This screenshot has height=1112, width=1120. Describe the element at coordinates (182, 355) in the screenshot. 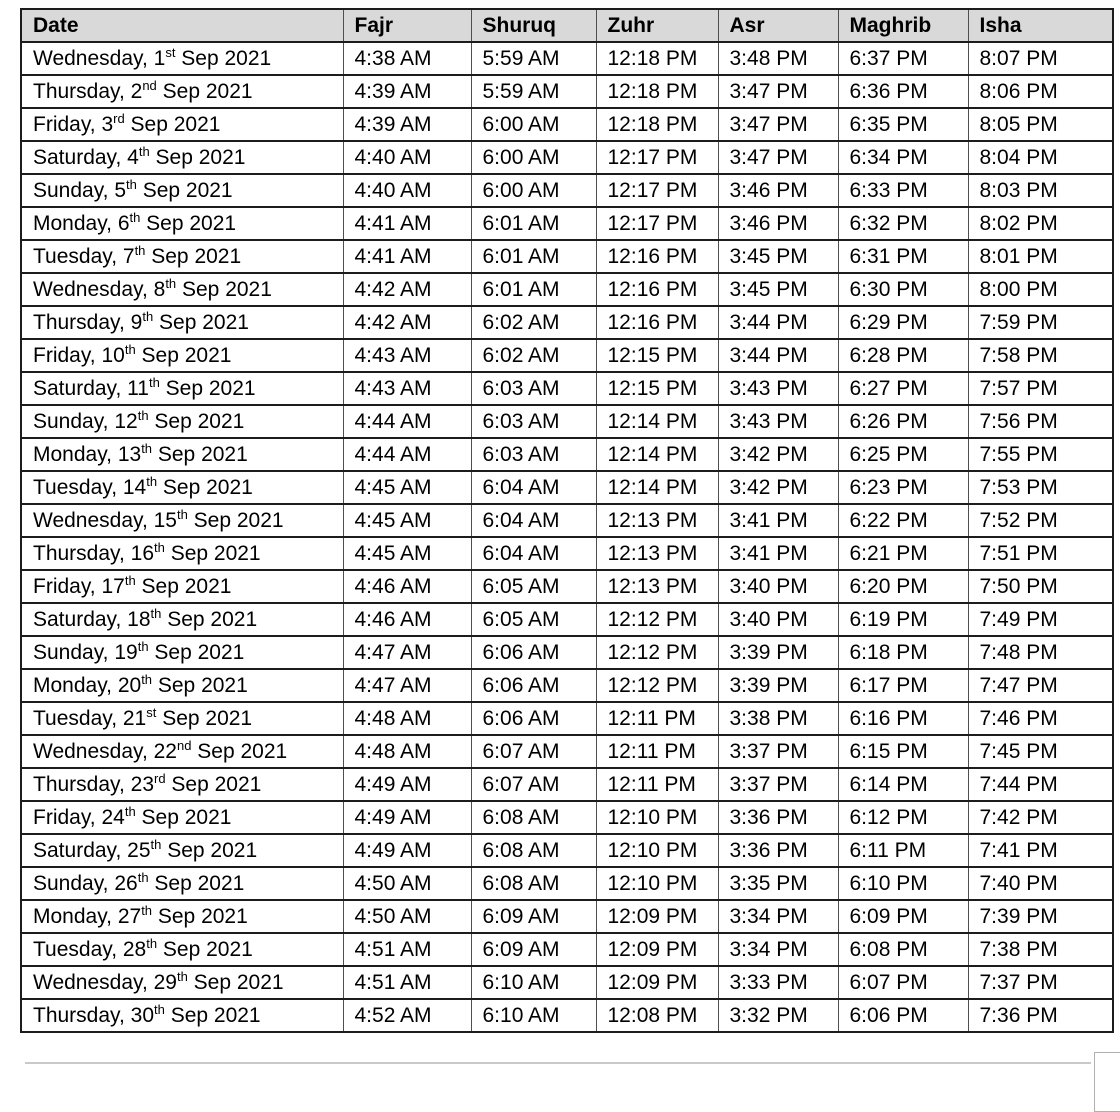

I see `date-cell: Friday, 10th Sep 2021` at that location.